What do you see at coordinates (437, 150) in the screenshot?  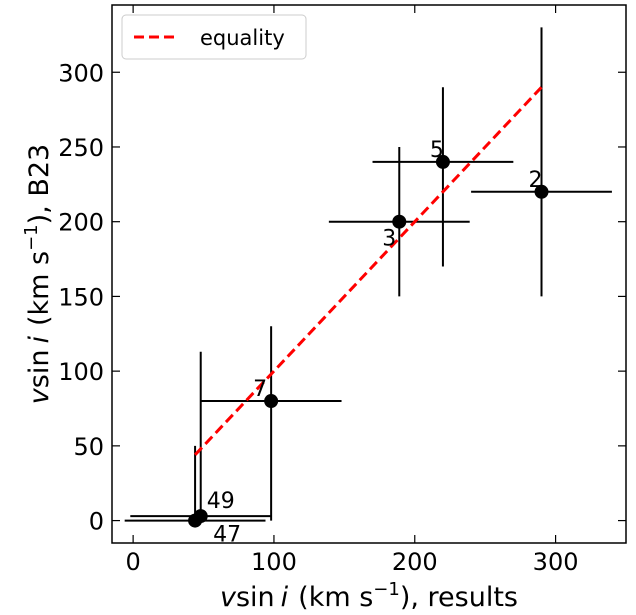 I see `point-label: 5` at bounding box center [437, 150].